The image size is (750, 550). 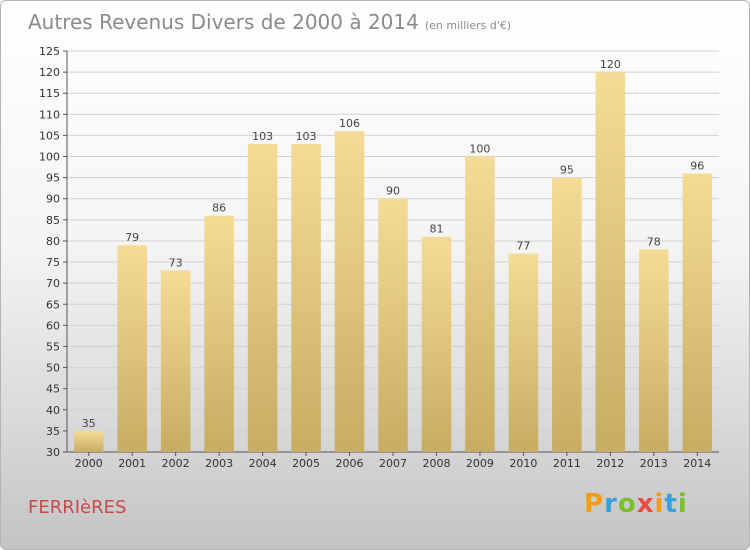 I want to click on x-tick-label: 2009, so click(x=480, y=463).